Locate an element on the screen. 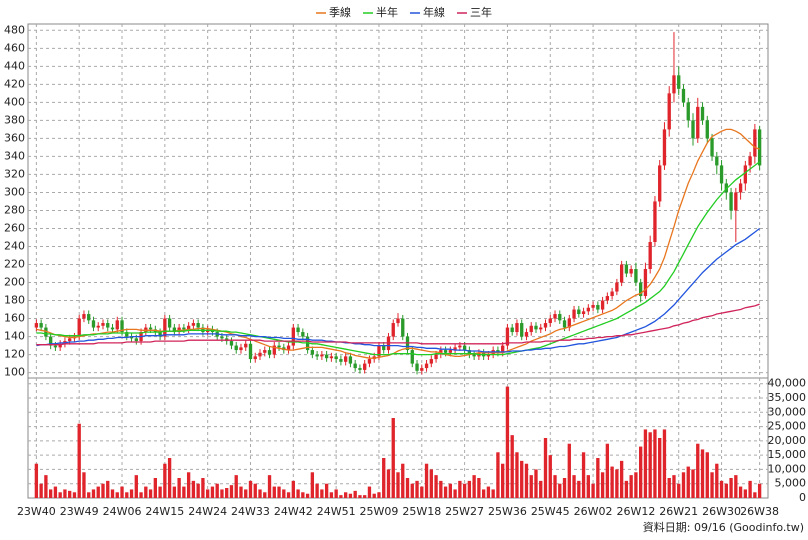 This screenshot has width=808, height=540. y2-tick-label: 30,000 is located at coordinates (787, 411).